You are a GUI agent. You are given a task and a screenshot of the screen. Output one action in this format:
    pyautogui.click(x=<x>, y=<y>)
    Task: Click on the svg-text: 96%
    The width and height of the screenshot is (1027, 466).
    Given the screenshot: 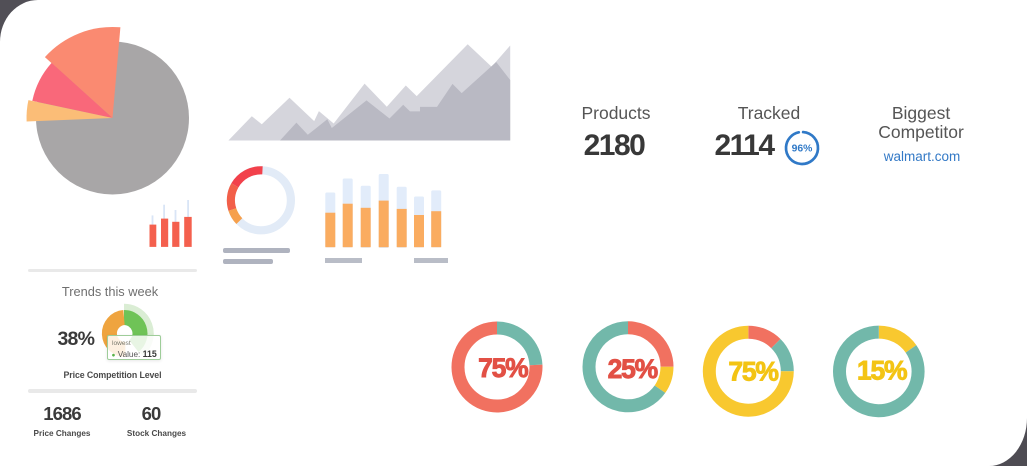 What is the action you would take?
    pyautogui.click(x=801, y=148)
    